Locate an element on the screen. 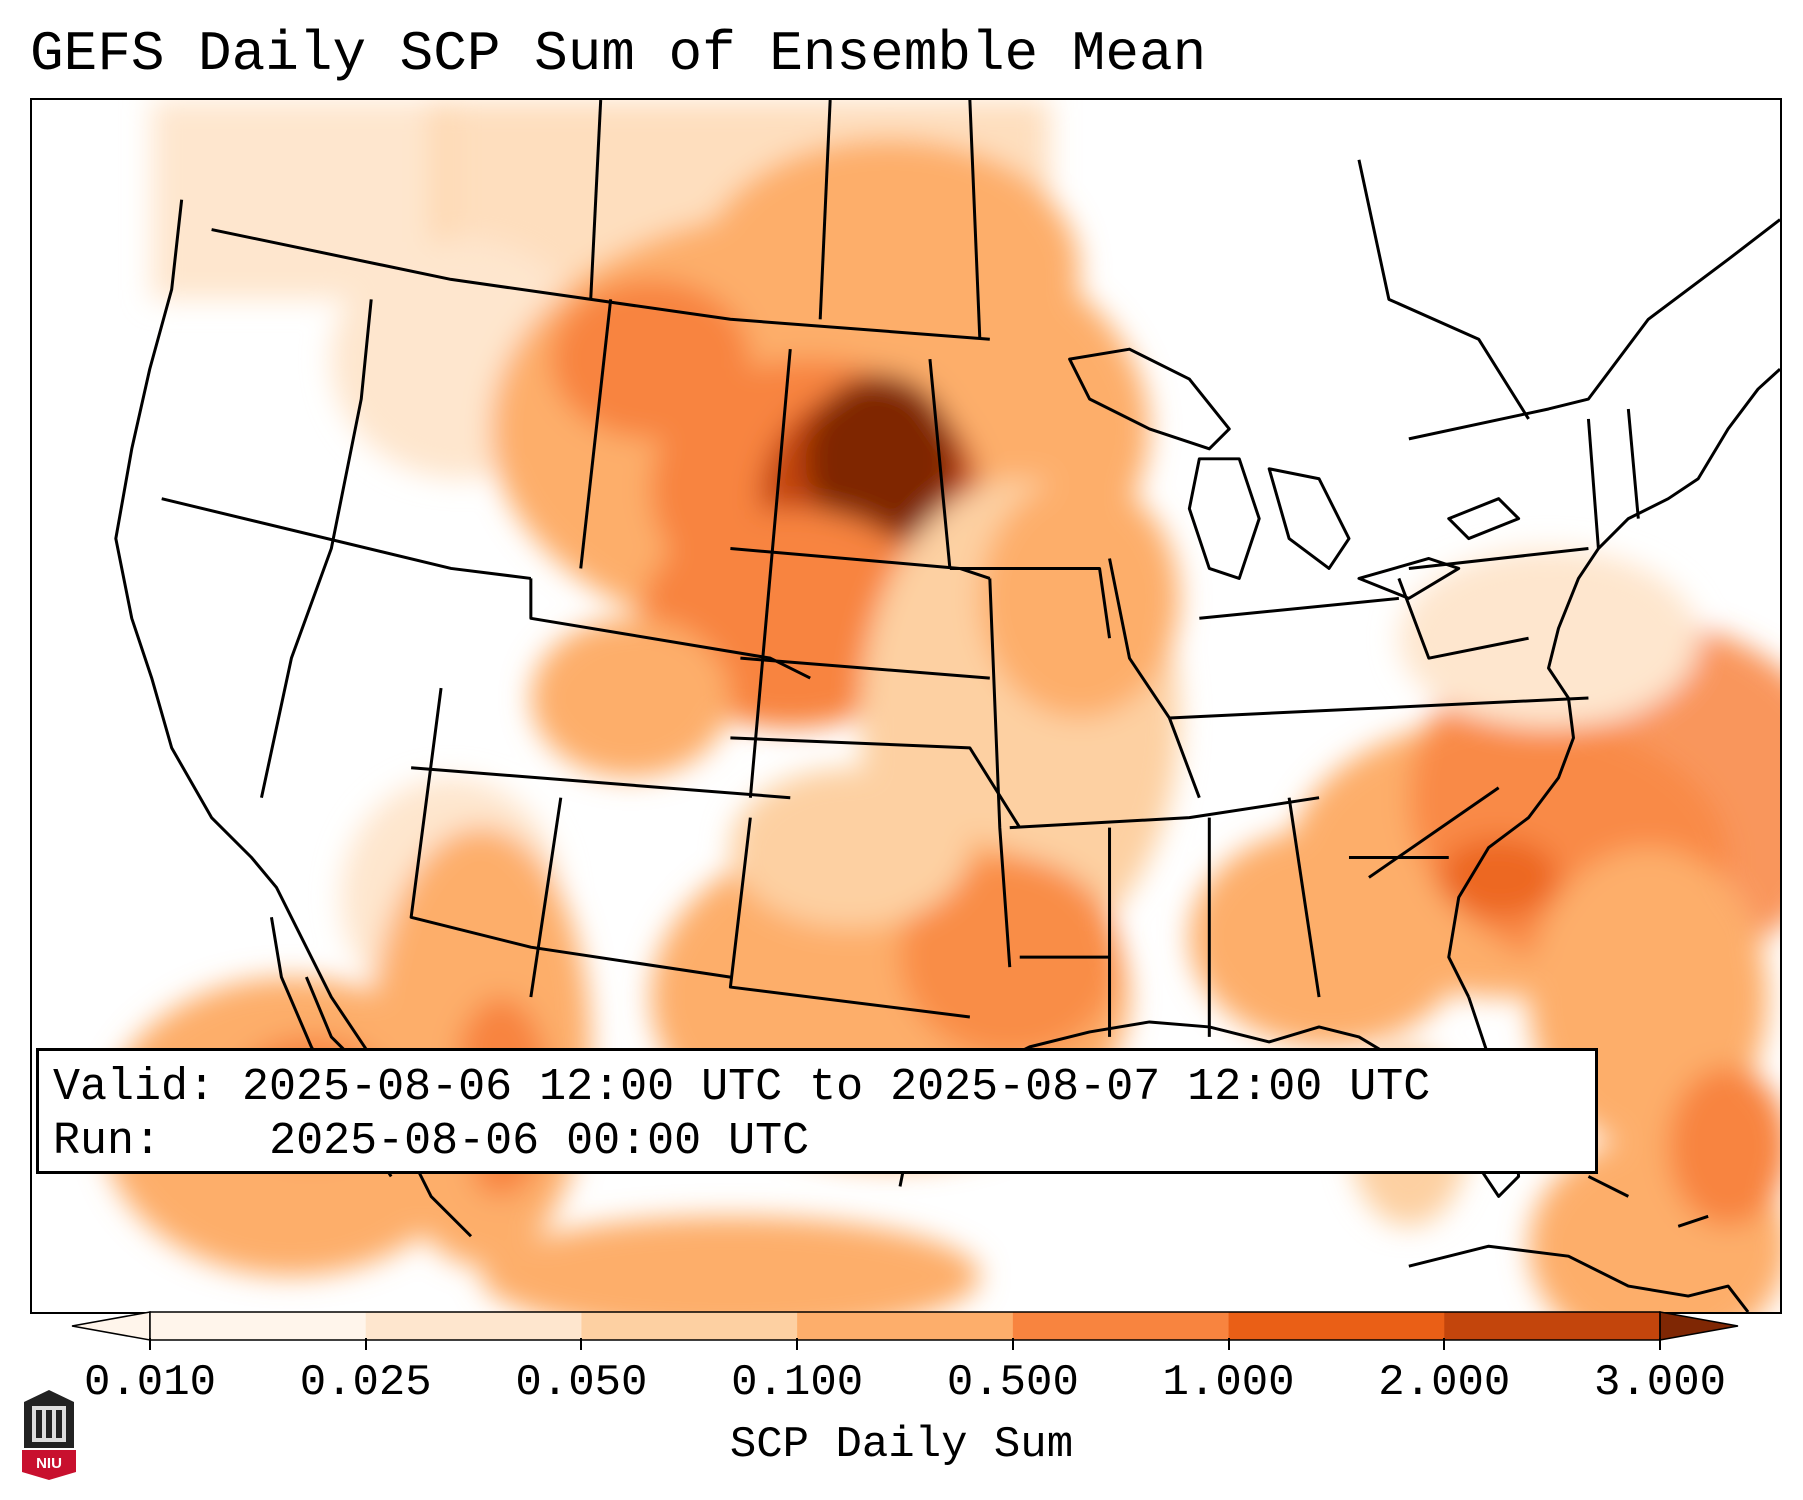  niu-logo: NIU is located at coordinates (49, 1434).